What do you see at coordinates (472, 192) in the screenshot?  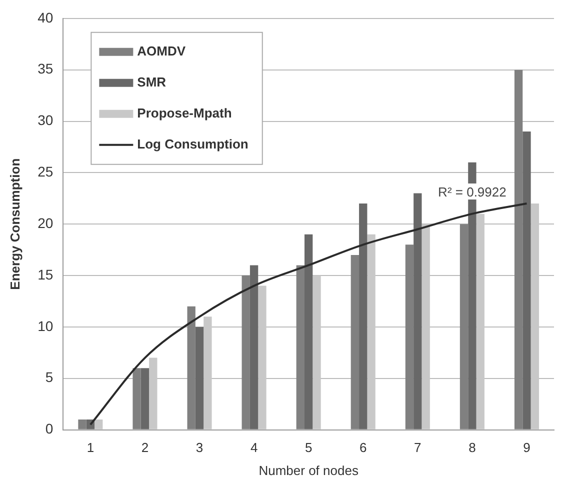 I see `annotation: R² = 0.9922` at bounding box center [472, 192].